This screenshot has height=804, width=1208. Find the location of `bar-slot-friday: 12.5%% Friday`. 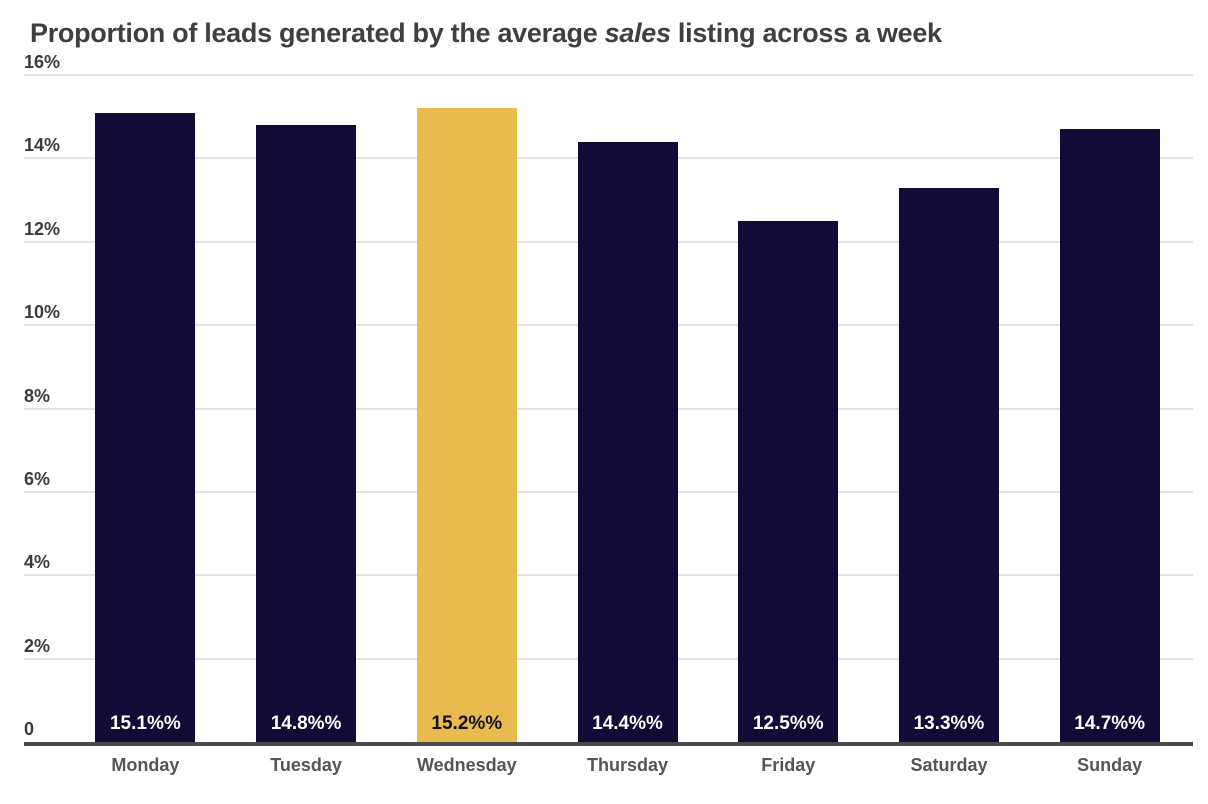

bar-slot-friday: 12.5%% Friday is located at coordinates (788, 425).